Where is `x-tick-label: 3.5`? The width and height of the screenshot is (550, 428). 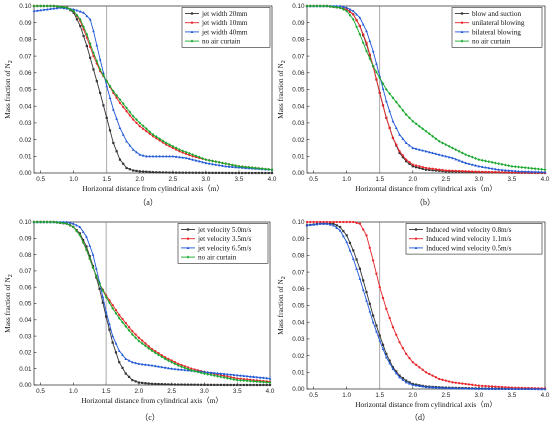
x-tick-label: 3.5 is located at coordinates (512, 179).